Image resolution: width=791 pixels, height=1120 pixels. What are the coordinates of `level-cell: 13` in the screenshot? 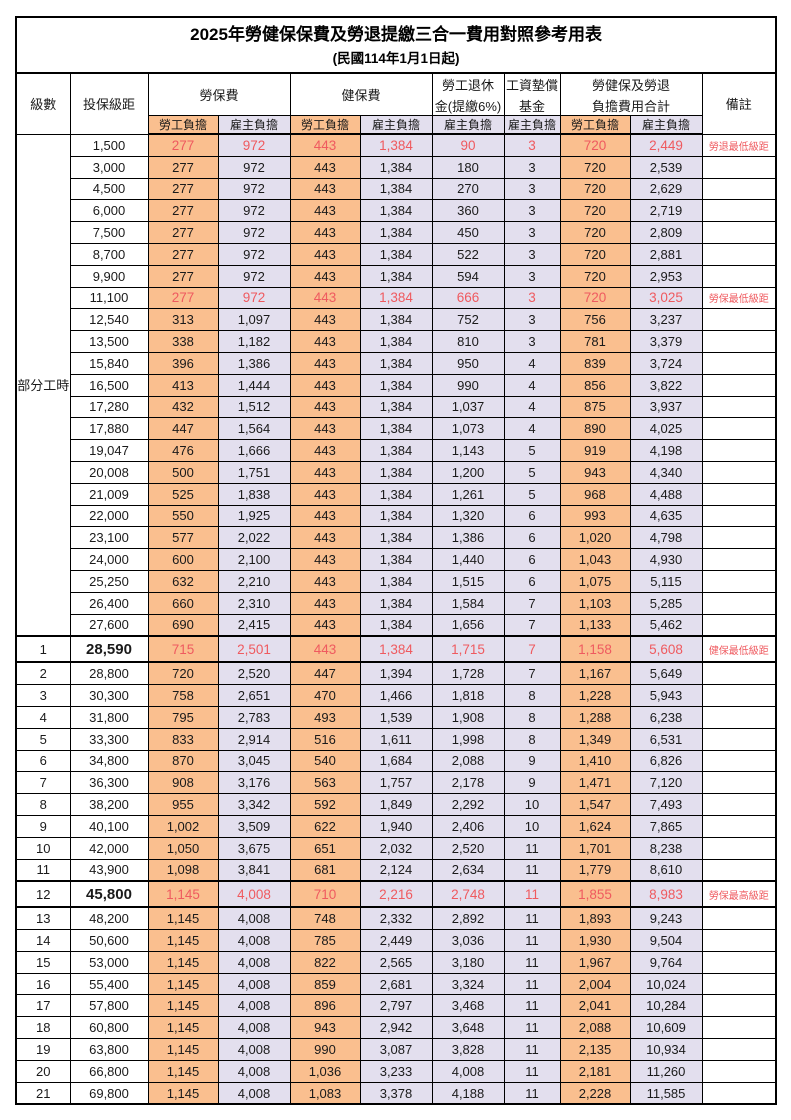 It's located at (43, 918).